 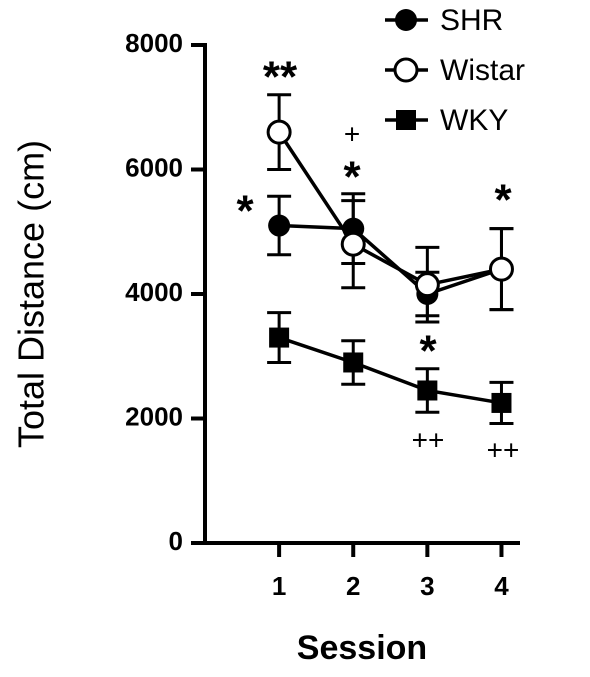 What do you see at coordinates (31, 294) in the screenshot?
I see `y-axis-label: Total Distance (cm)` at bounding box center [31, 294].